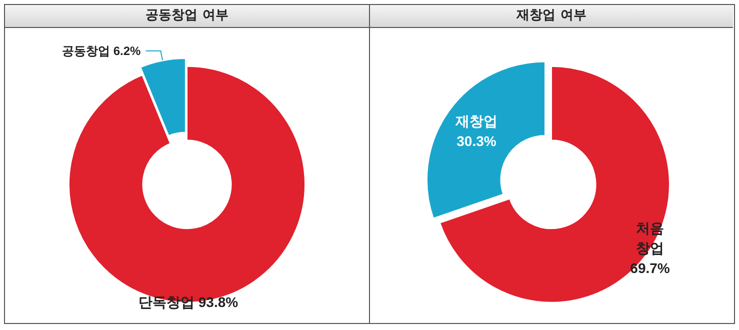 This screenshot has width=739, height=330. What do you see at coordinates (102, 51) in the screenshot?
I see `slice-label: 공동창업 6.2%` at bounding box center [102, 51].